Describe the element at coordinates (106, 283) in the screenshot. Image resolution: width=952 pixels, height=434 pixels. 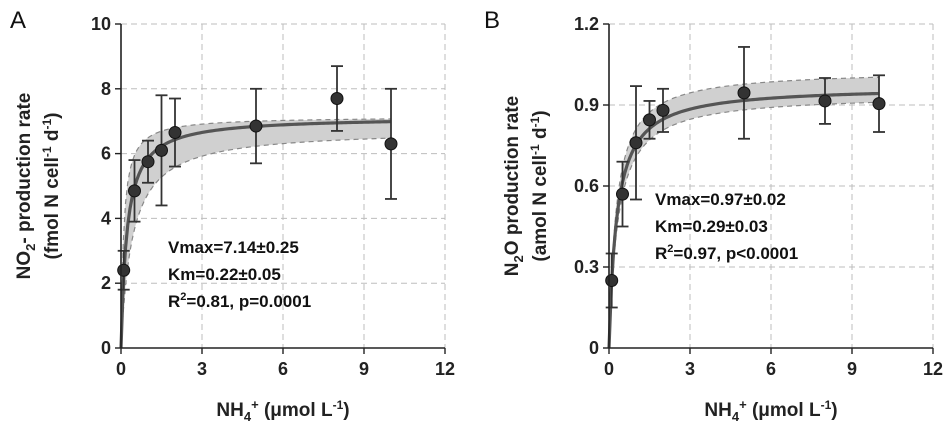
I see `y-tick-label: 2` at that location.